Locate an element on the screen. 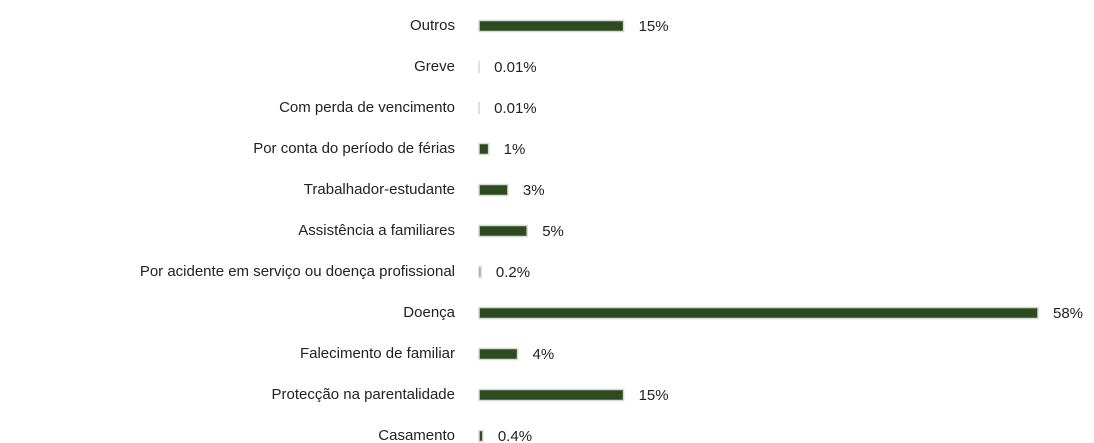 Image resolution: width=1094 pixels, height=443 pixels. value-label: 5% is located at coordinates (553, 231).